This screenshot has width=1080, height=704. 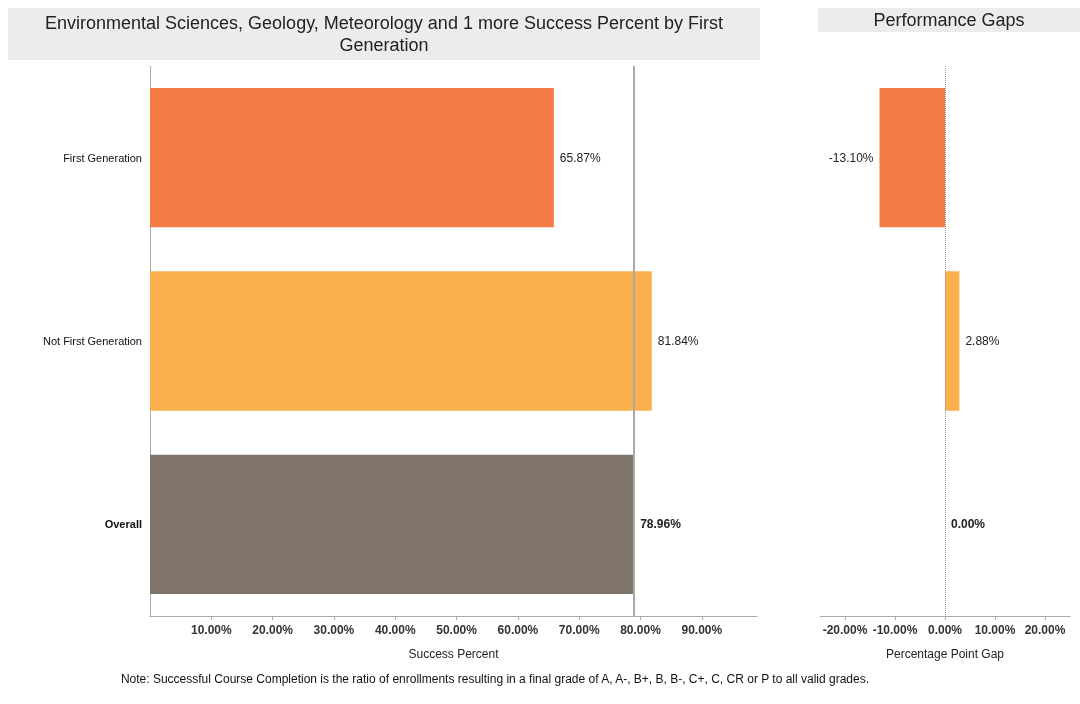 What do you see at coordinates (495, 679) in the screenshot?
I see `text: Note: Successful Course Completion is the ratio of enrollments resulting in a final grade of A, A-, B+, B, B-, C+, C, CR or P to all valid grades.` at bounding box center [495, 679].